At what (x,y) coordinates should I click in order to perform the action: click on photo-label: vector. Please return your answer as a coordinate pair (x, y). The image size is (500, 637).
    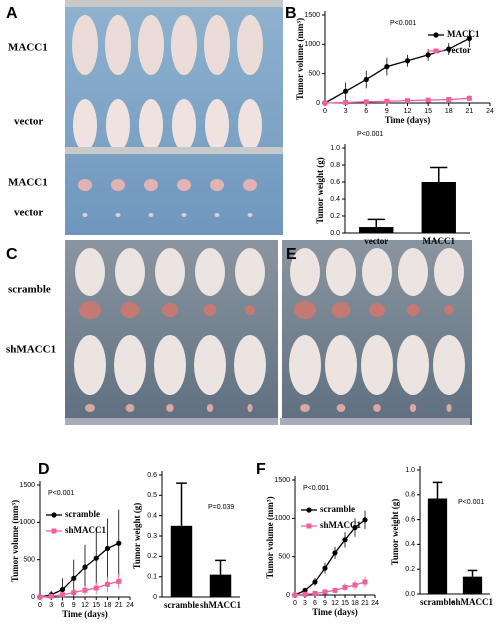
    Looking at the image, I should click on (28, 213).